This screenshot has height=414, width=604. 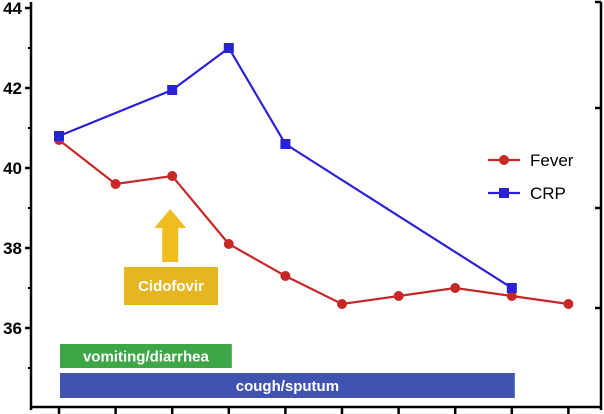 What do you see at coordinates (531, 177) in the screenshot?
I see `legend: Fever CRP` at bounding box center [531, 177].